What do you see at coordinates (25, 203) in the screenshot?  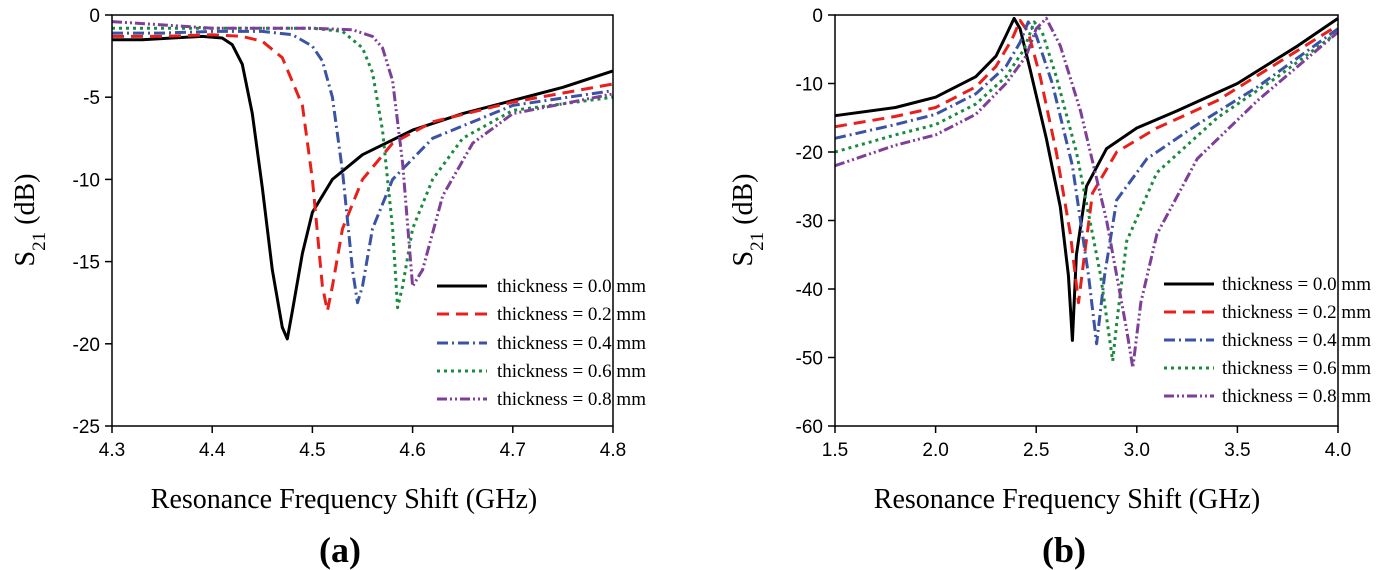 I see `panel-a-y-axis-title-unit: (dB)` at bounding box center [25, 203].